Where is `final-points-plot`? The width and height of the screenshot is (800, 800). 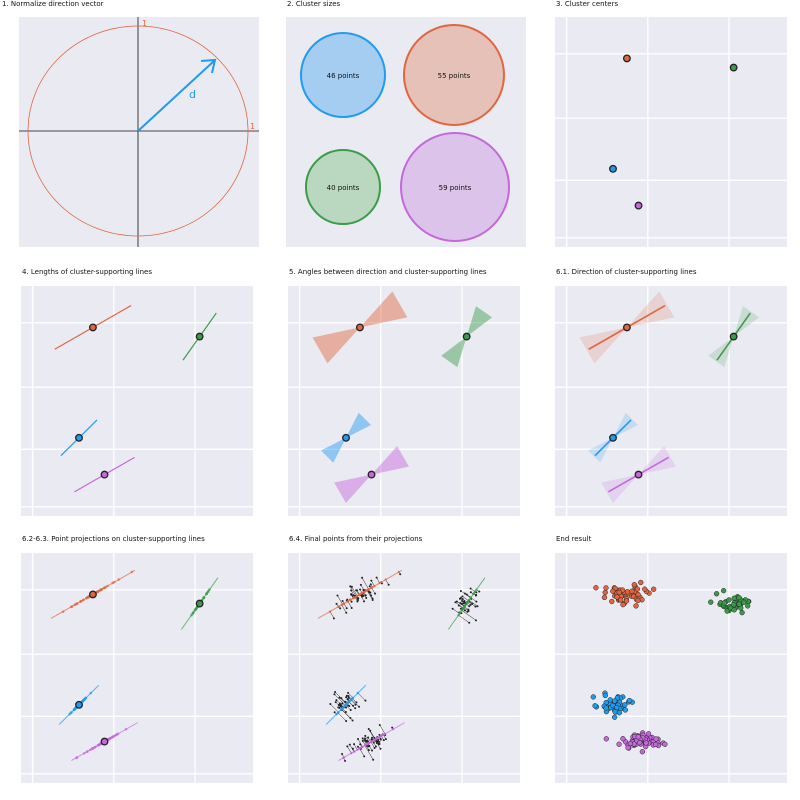 final-points-plot is located at coordinates (404, 668).